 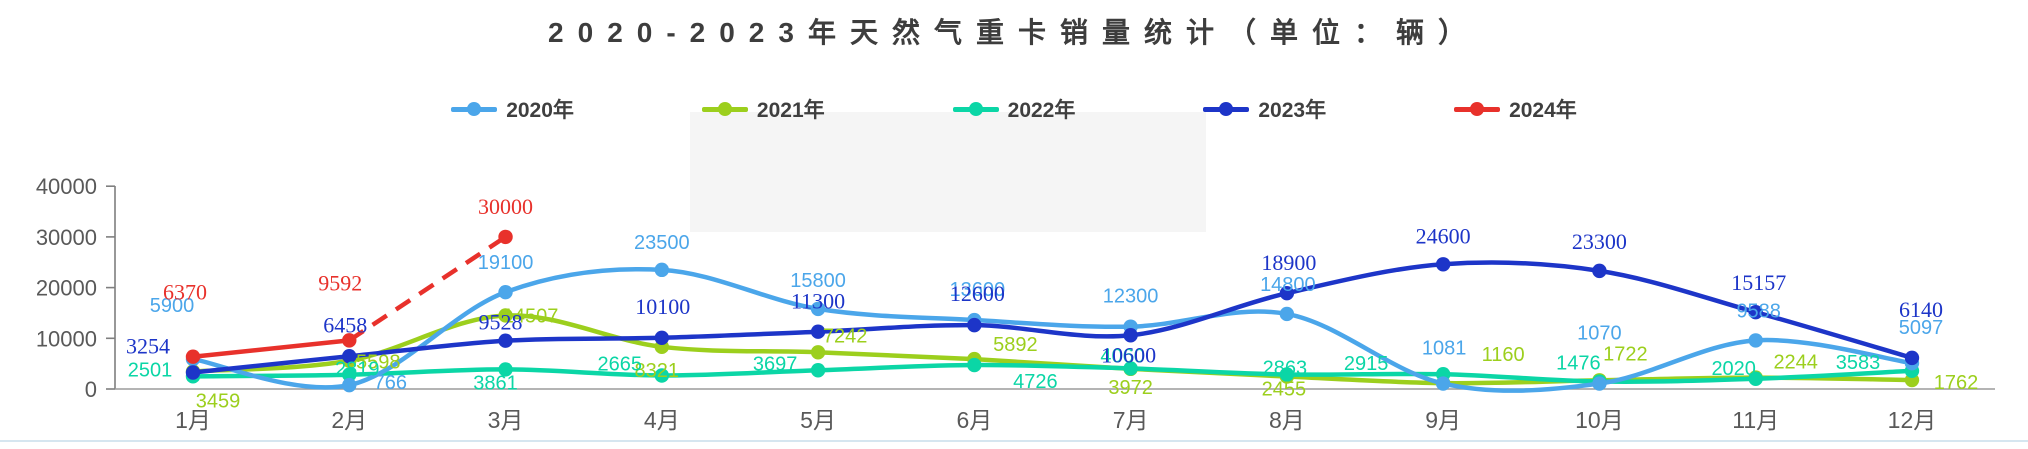 I want to click on series-labels-2024年: 6370 9592 30000, so click(x=348, y=249).